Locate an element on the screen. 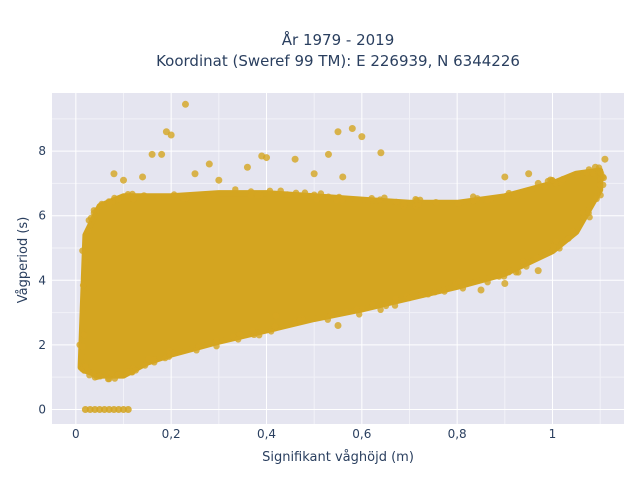 The image size is (640, 480). y-tick-label: 2 is located at coordinates (42, 345).